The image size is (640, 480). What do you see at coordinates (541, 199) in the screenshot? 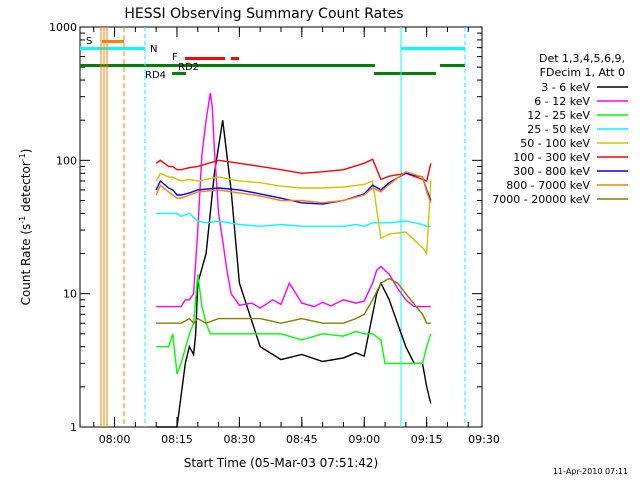
I see `legend-label-9: 7000 - 20000 keV` at bounding box center [541, 199].